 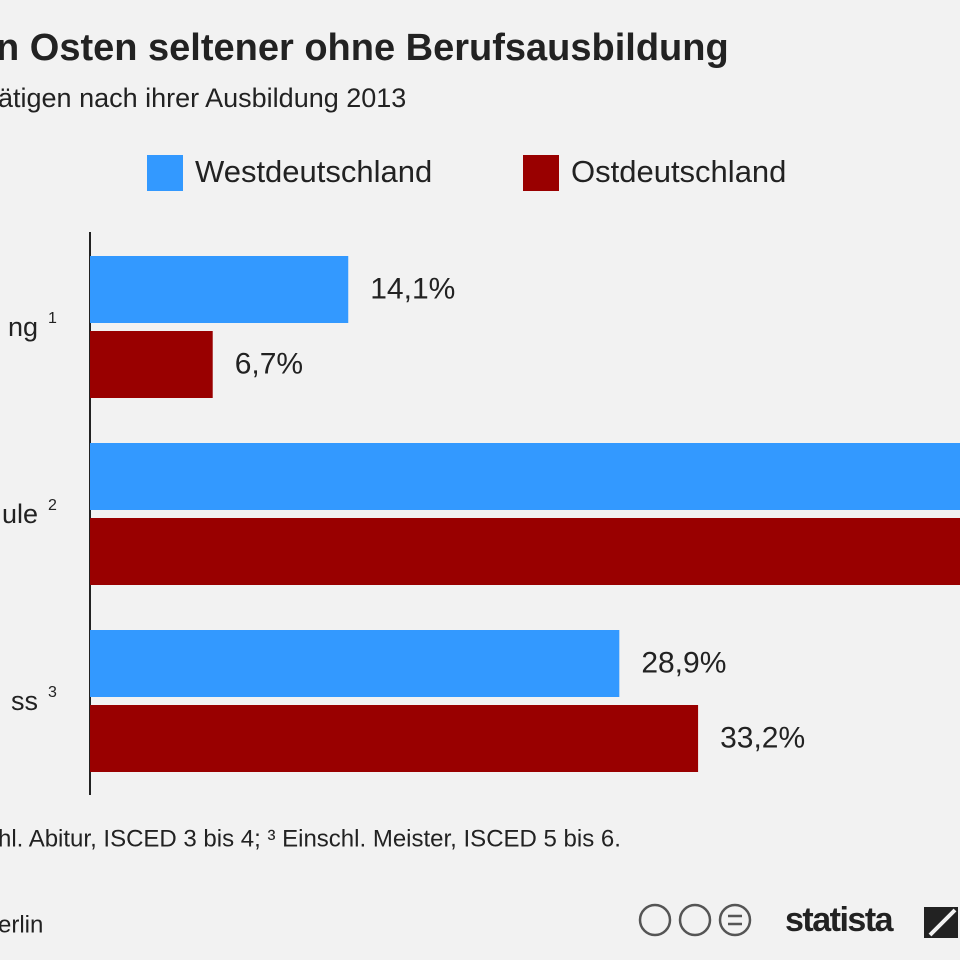 I want to click on brand-logo, so click(x=940, y=922).